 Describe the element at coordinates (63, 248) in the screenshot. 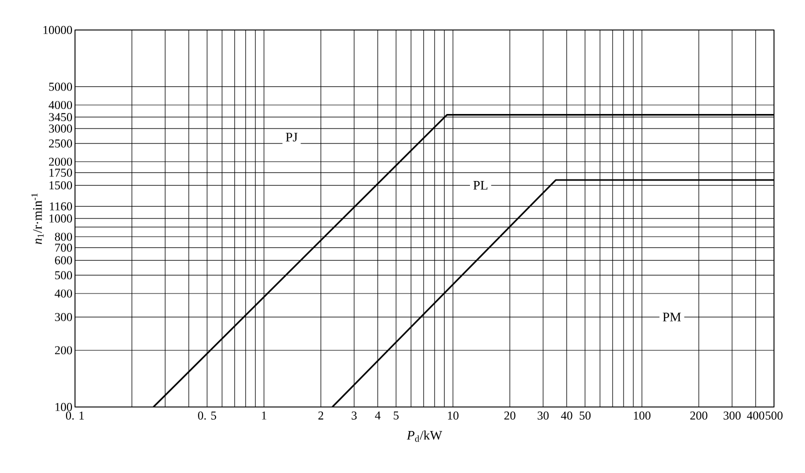

I see `y-tick-label: 700` at that location.